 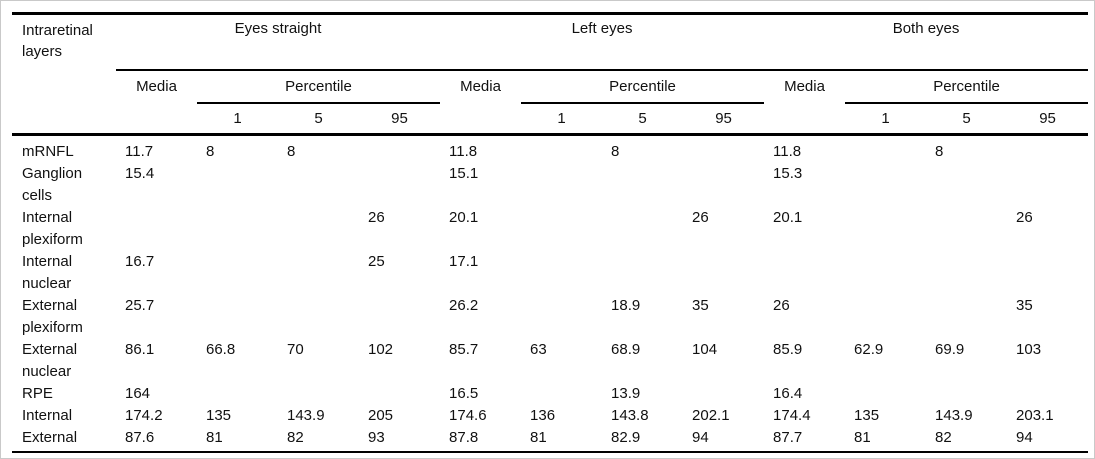 I want to click on value-cell: 202.1, so click(x=711, y=415).